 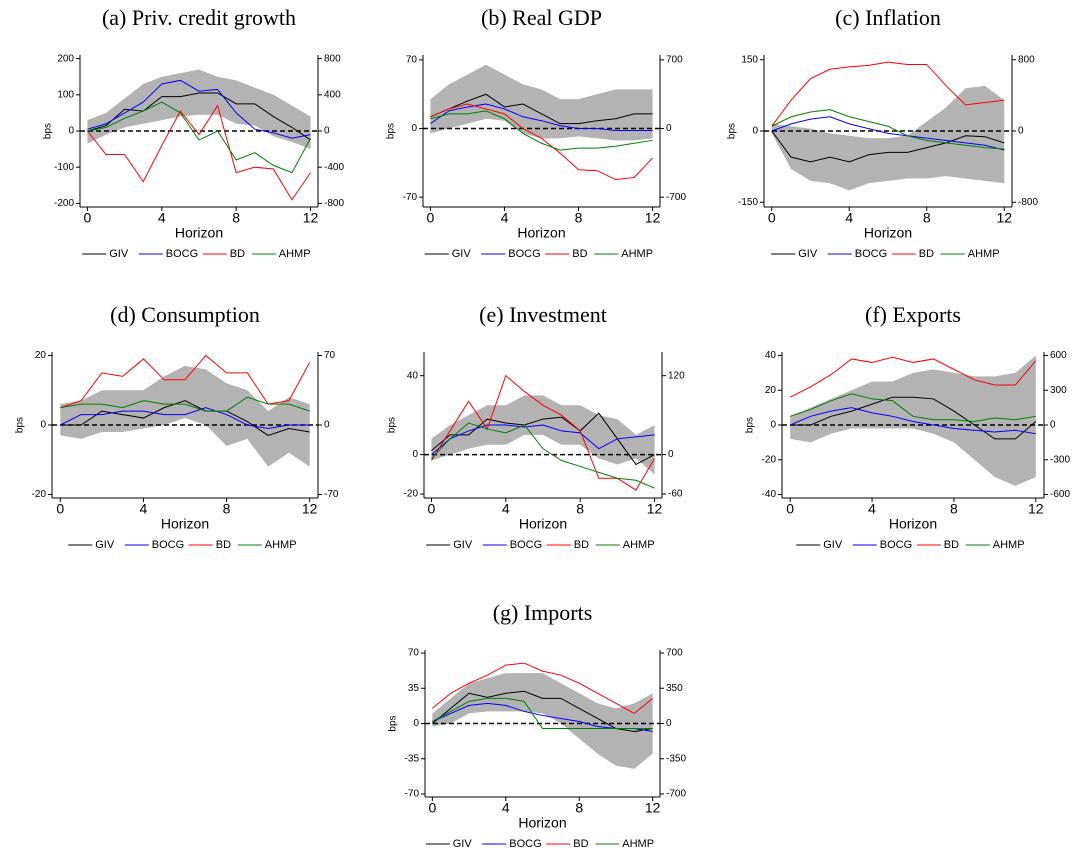 I want to click on panel-title: (g) Imports, so click(x=543, y=612).